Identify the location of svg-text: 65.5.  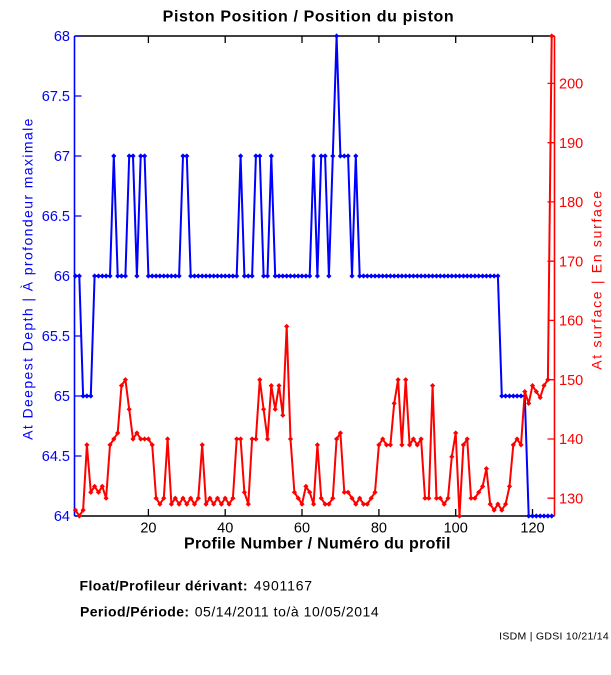
(56, 337).